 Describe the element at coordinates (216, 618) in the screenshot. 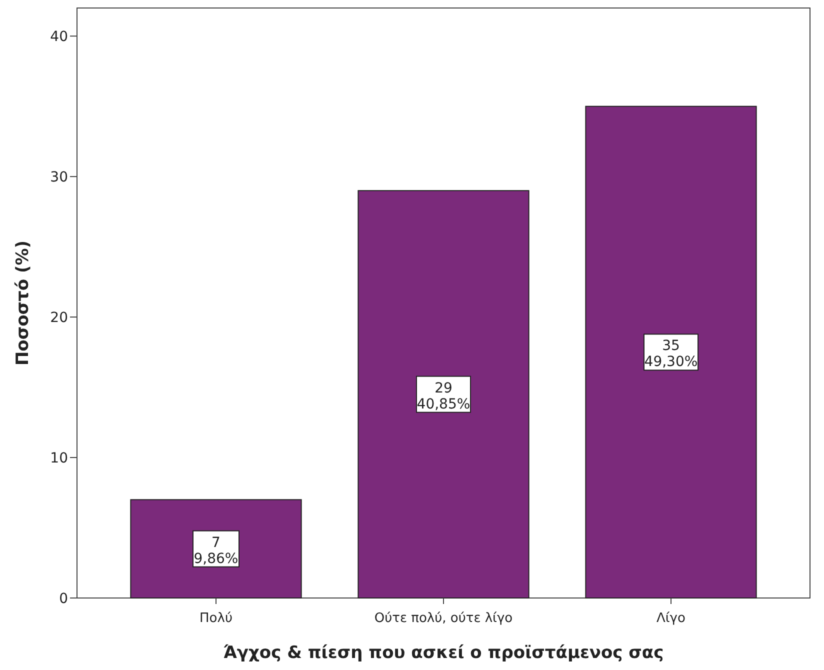

I see `x-tick-label: Πολύ` at that location.